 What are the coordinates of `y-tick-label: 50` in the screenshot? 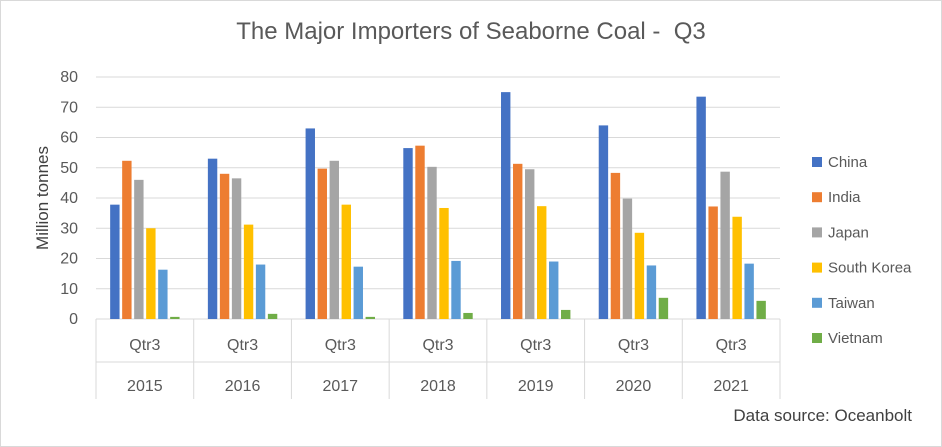 It's located at (69, 168).